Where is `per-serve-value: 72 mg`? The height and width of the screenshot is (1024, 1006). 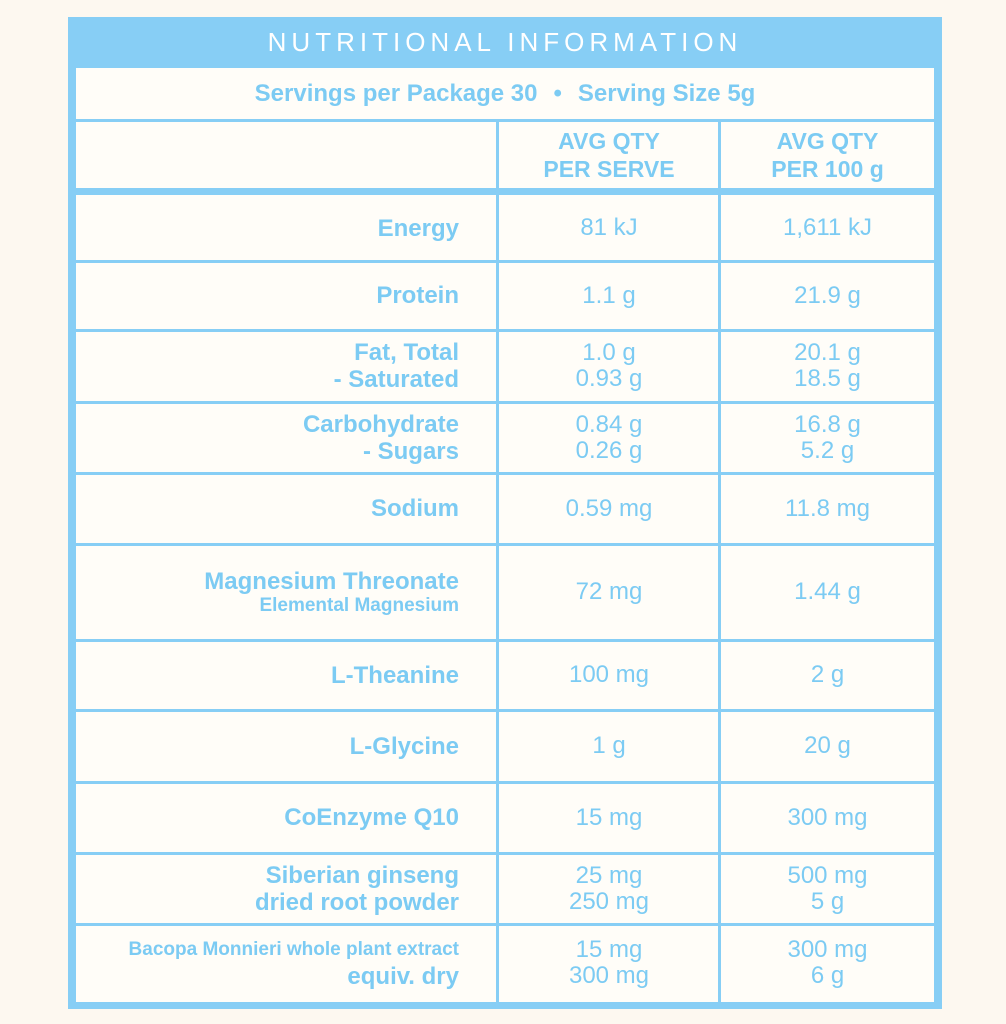 per-serve-value: 72 mg is located at coordinates (609, 592).